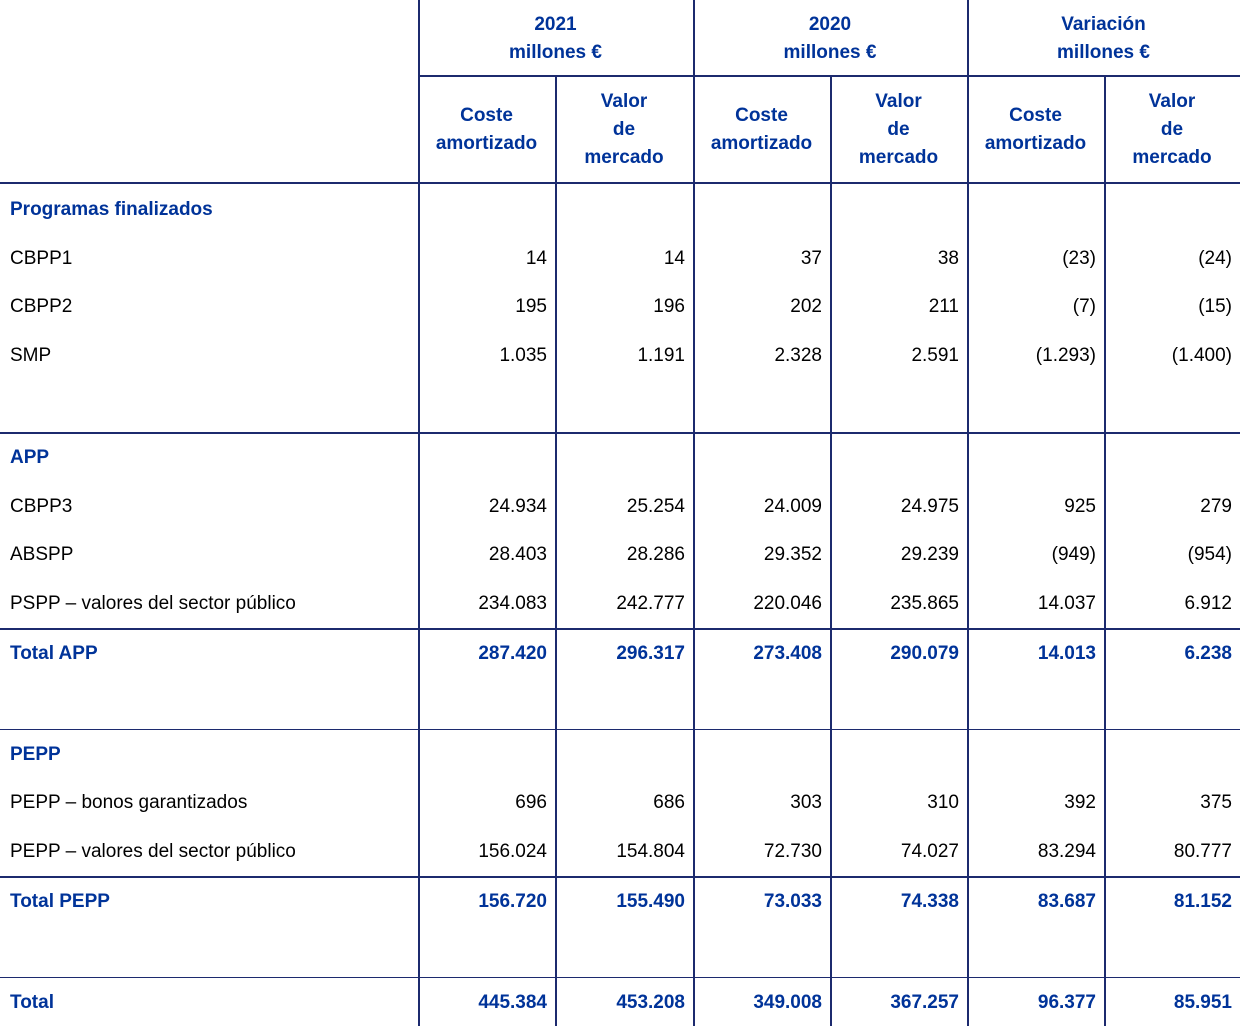 The width and height of the screenshot is (1240, 1027). I want to click on cell-value: 453.208, so click(624, 1003).